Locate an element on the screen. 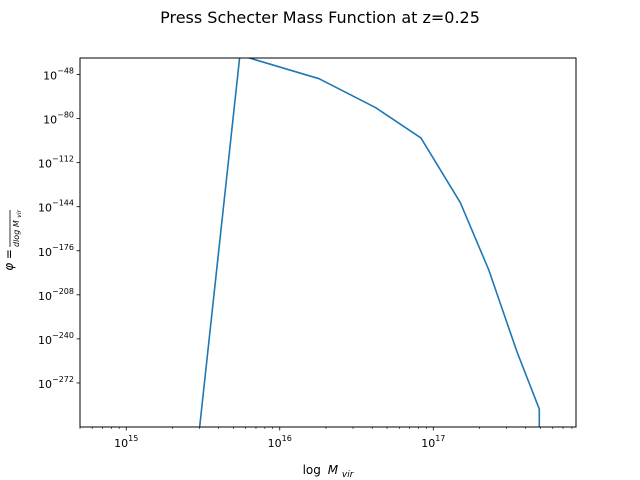 The image size is (640, 480). y-tick-label: 10−144 is located at coordinates (56, 207).